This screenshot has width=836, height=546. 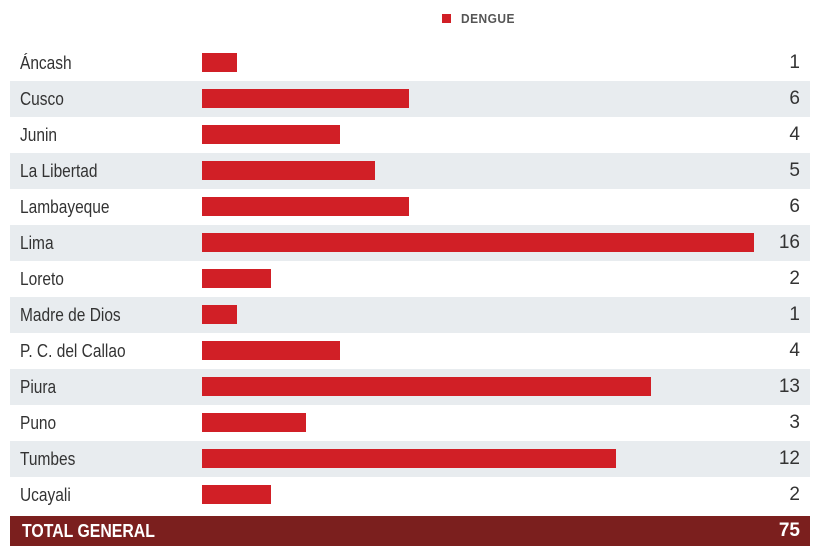 I want to click on chart-legend: DENGUE, so click(x=481, y=18).